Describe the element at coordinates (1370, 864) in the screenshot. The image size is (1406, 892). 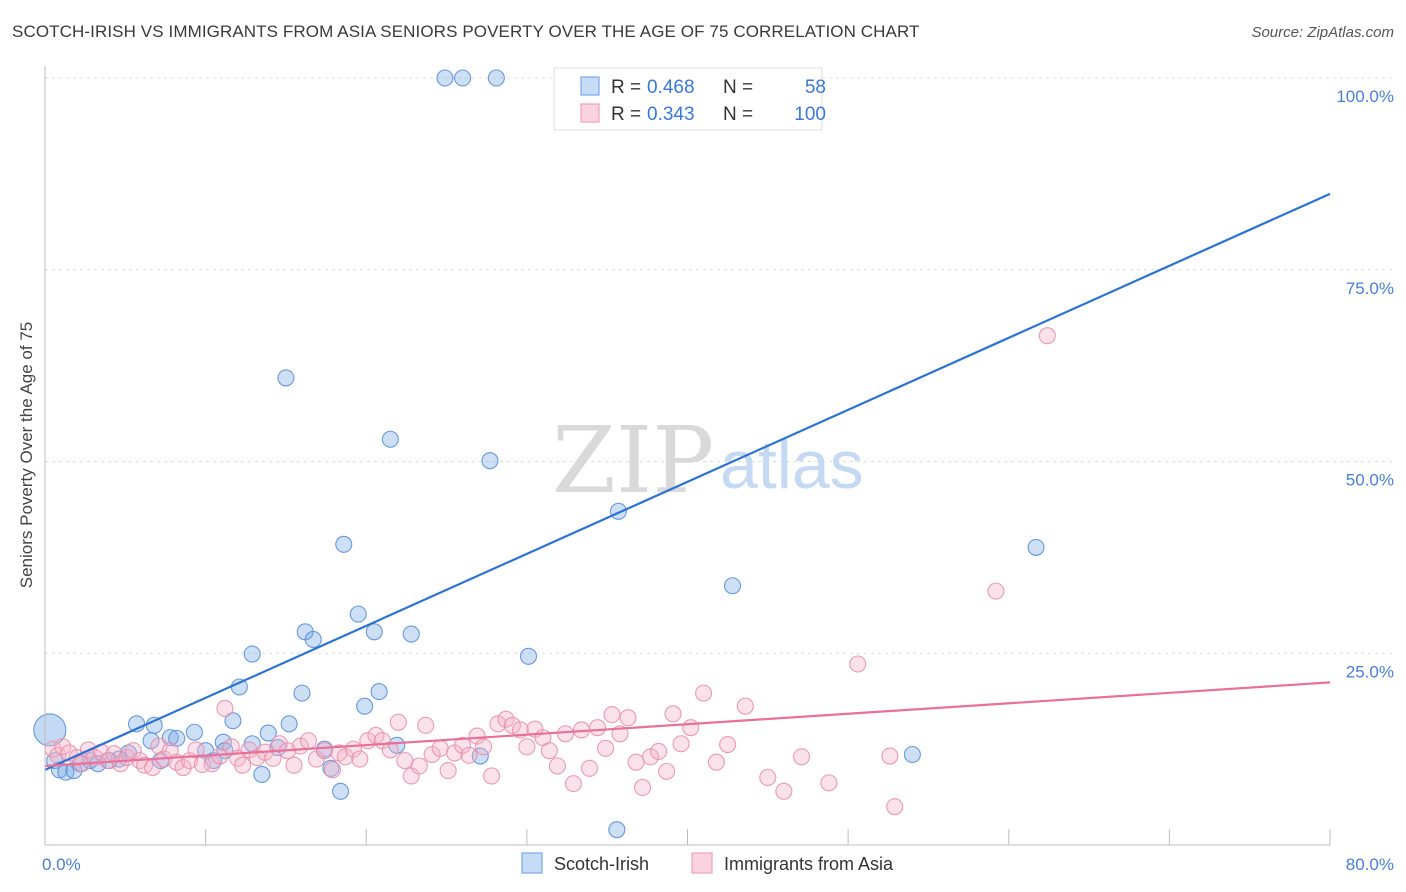
I see `x-tick-label: 80.0%` at that location.